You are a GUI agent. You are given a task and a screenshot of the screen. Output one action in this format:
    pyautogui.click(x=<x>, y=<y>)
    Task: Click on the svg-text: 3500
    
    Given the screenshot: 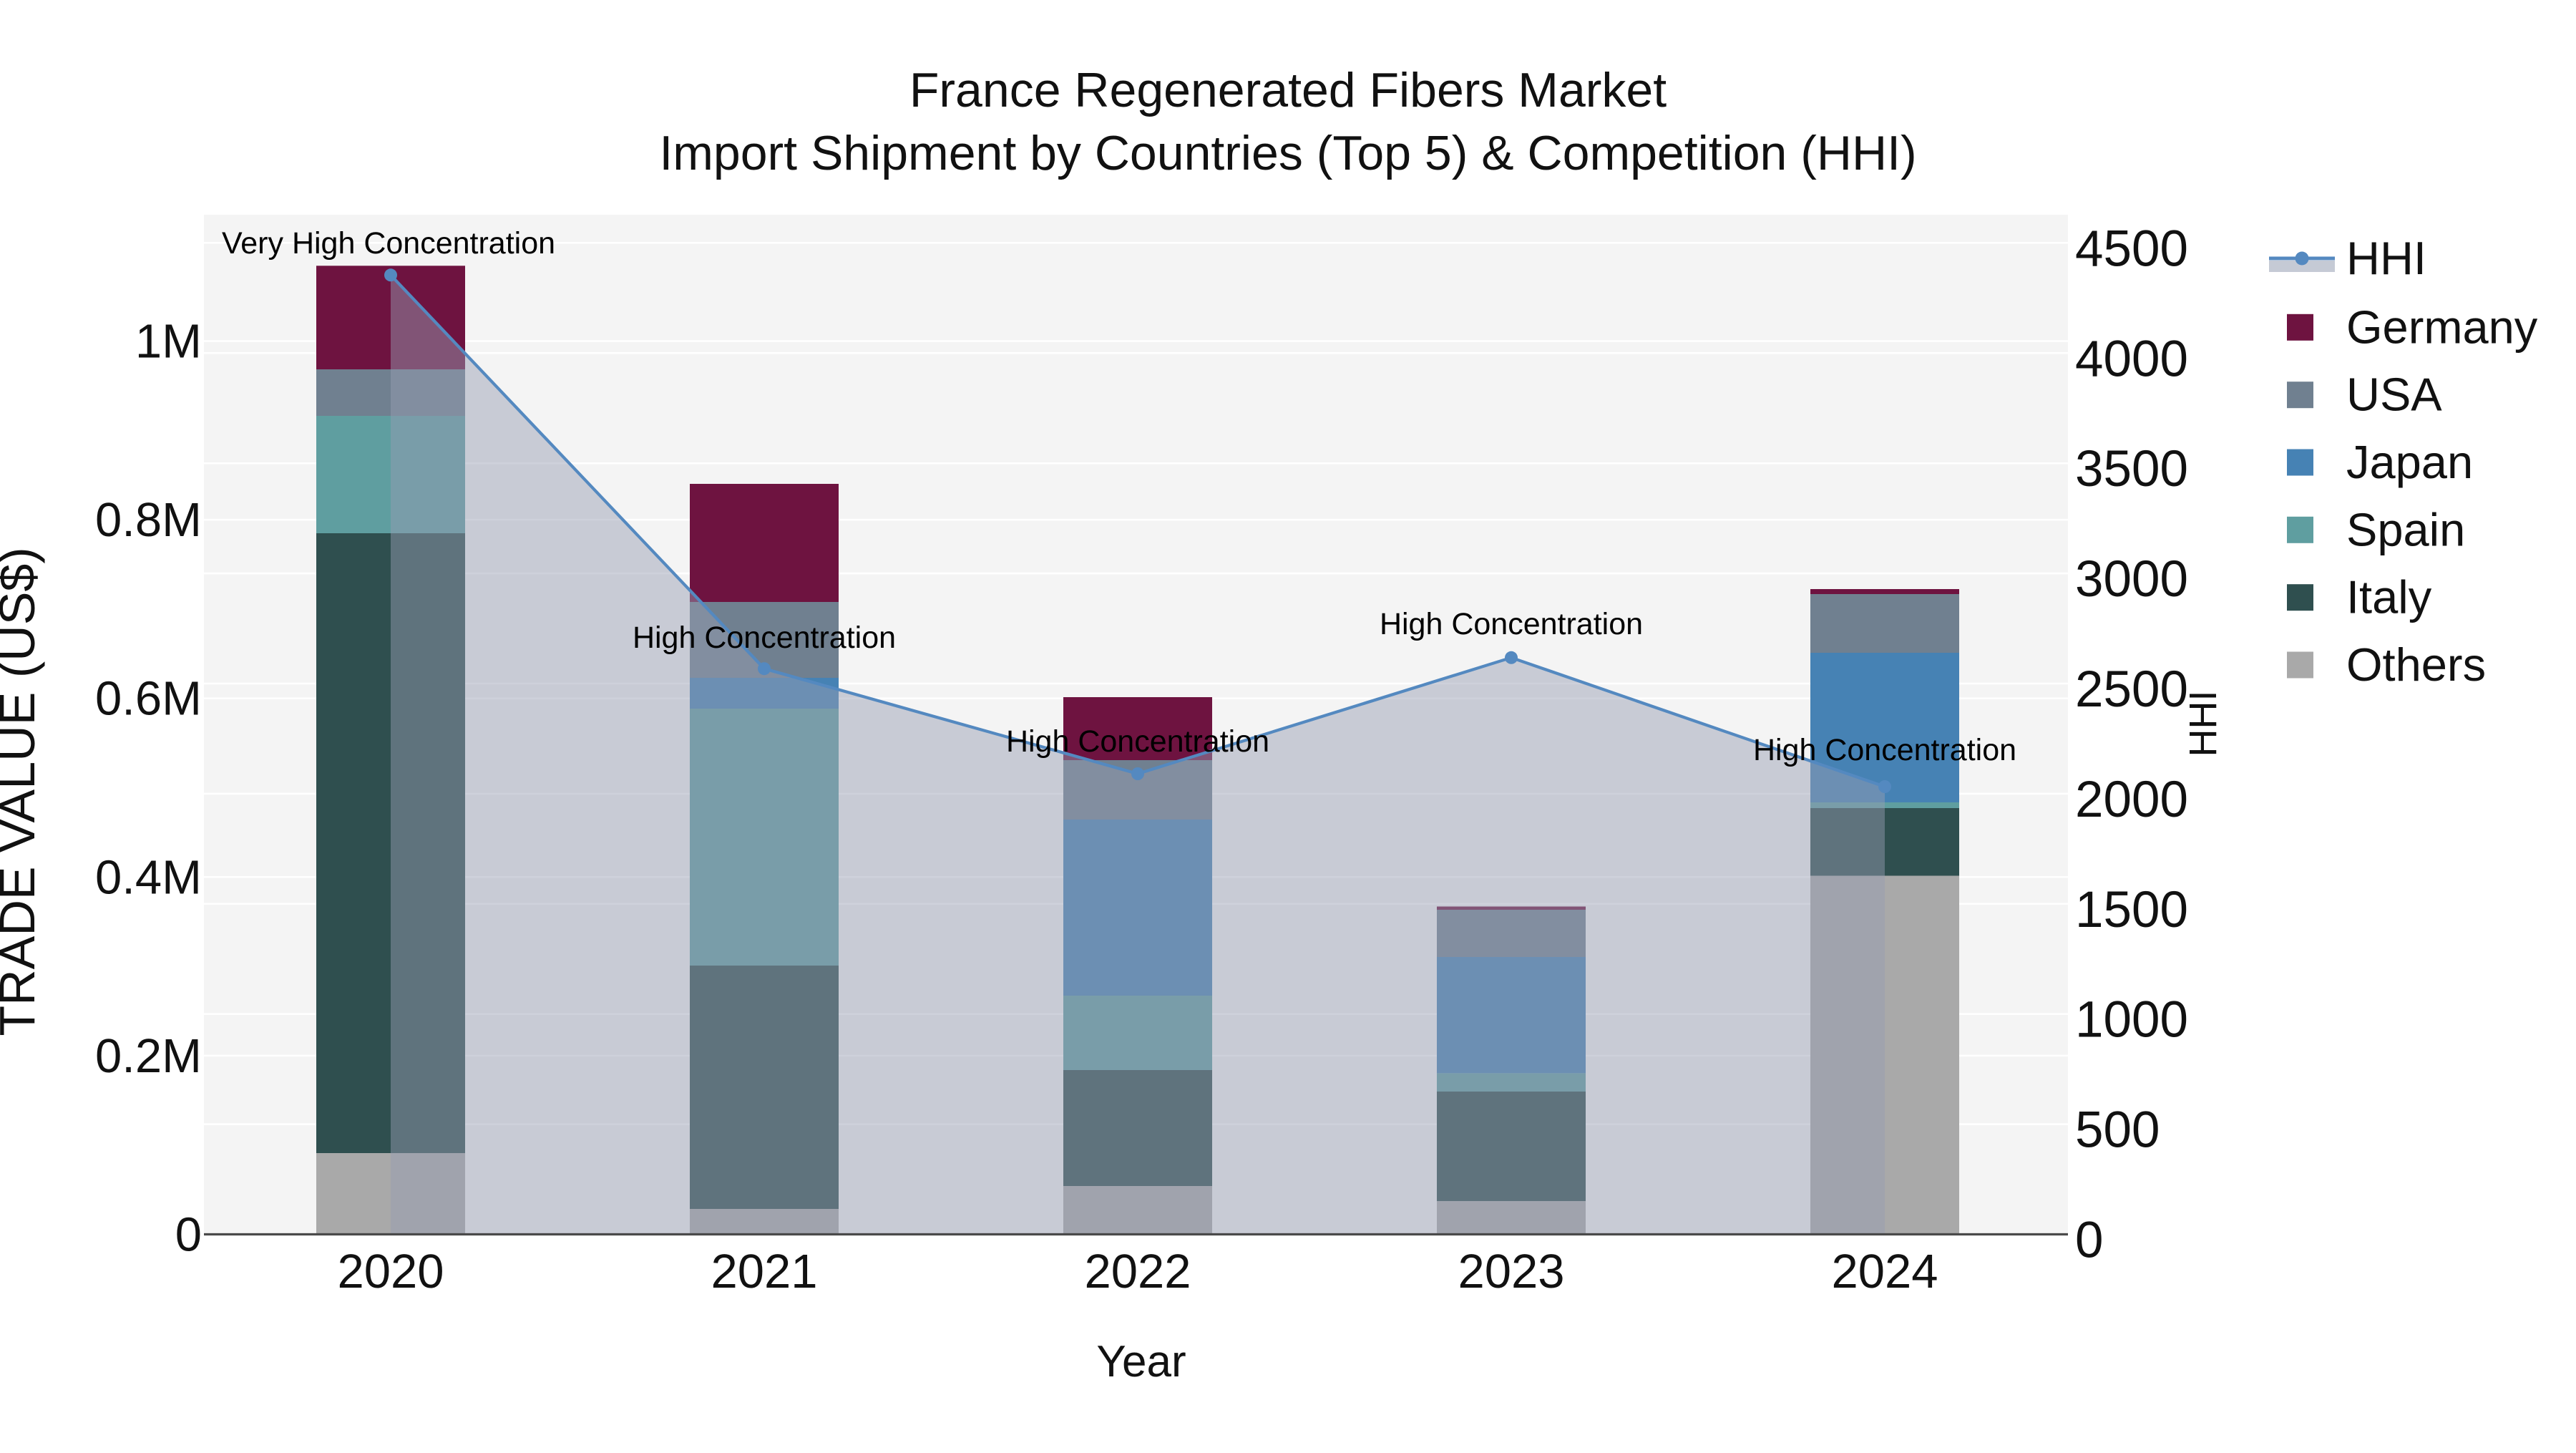 What is the action you would take?
    pyautogui.click(x=2131, y=469)
    